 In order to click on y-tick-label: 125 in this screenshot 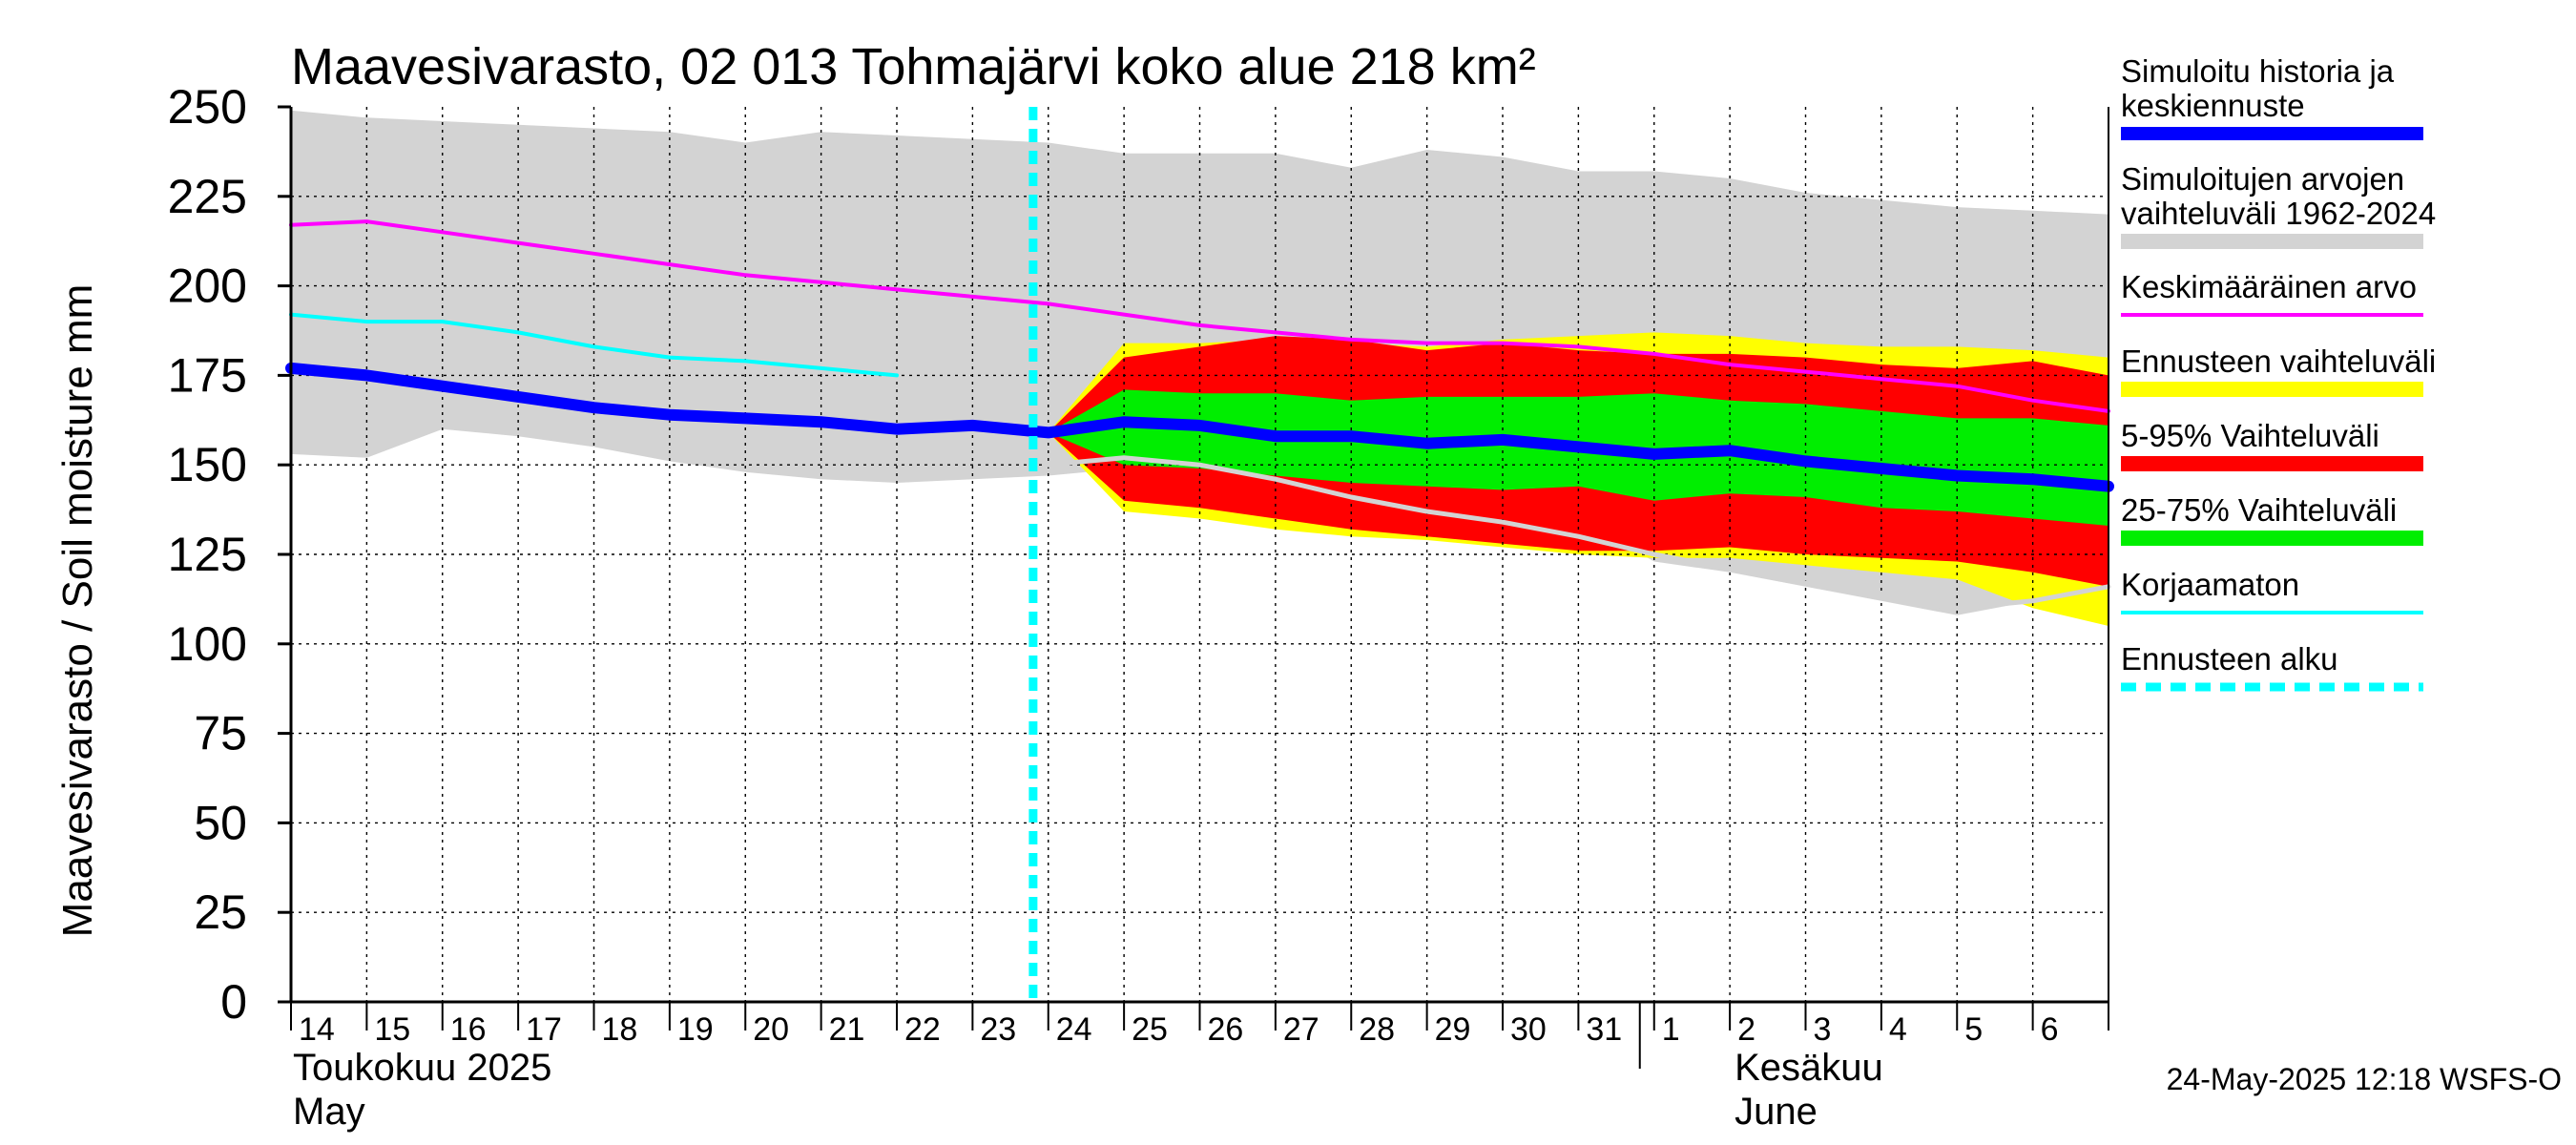, I will do `click(207, 555)`.